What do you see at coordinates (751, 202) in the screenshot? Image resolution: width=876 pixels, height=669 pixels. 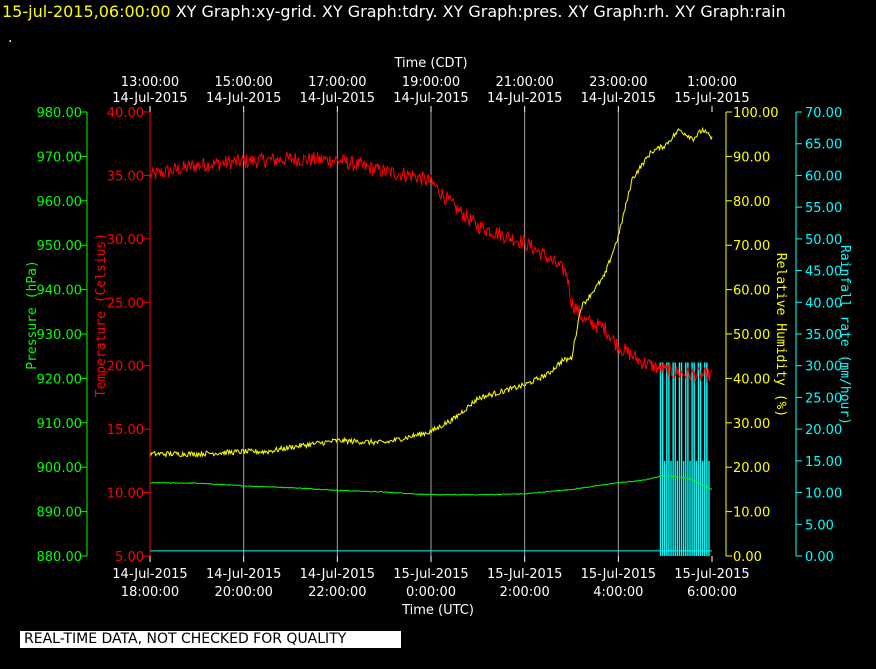 I see `humidity-axis-tick-label: 80.00` at bounding box center [751, 202].